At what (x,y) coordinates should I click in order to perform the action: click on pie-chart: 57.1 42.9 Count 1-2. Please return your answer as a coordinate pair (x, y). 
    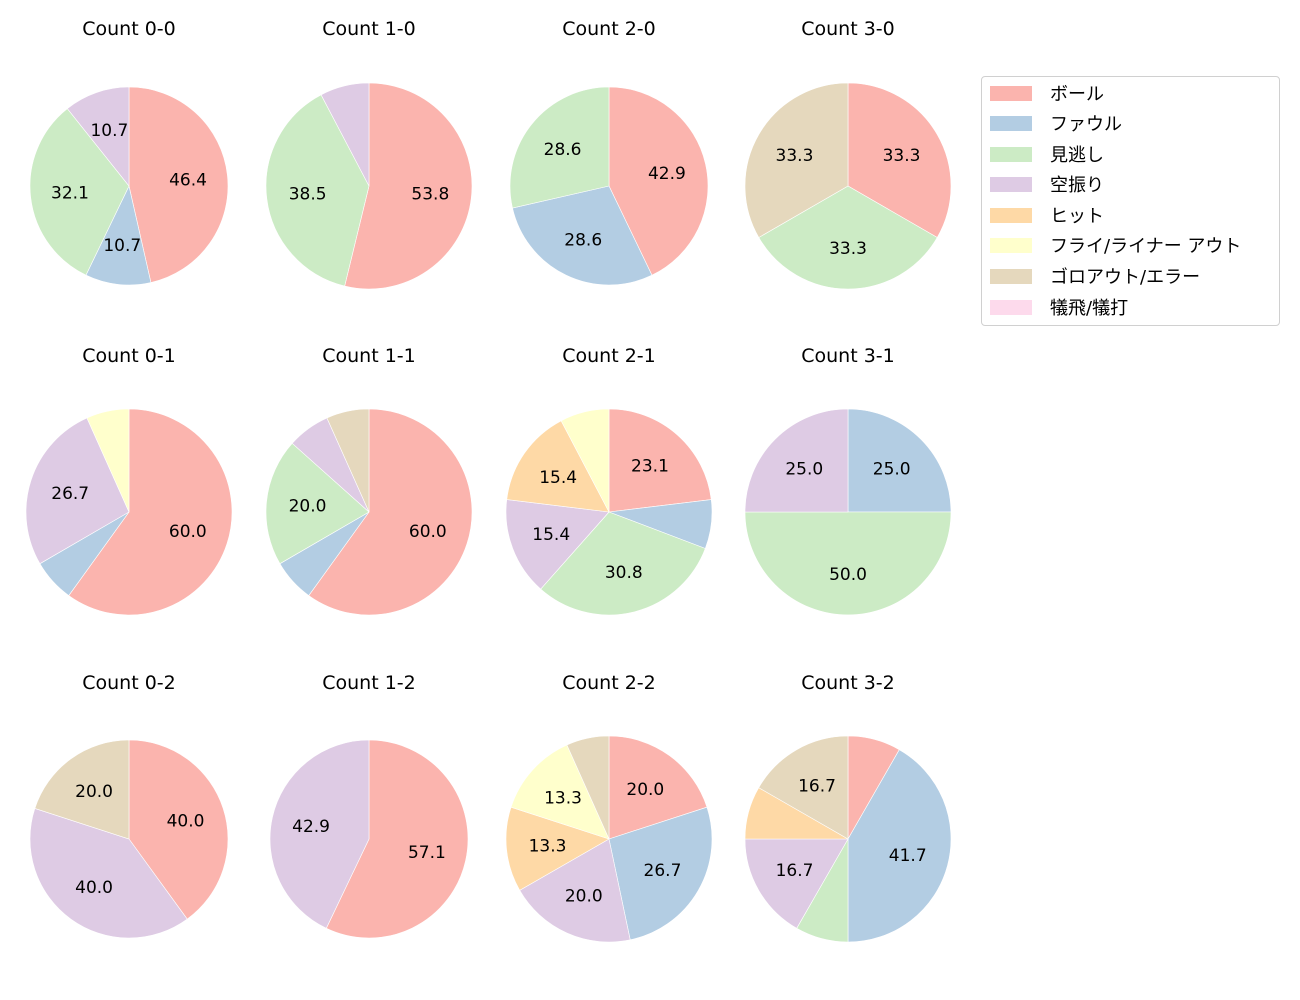
    Looking at the image, I should click on (369, 805).